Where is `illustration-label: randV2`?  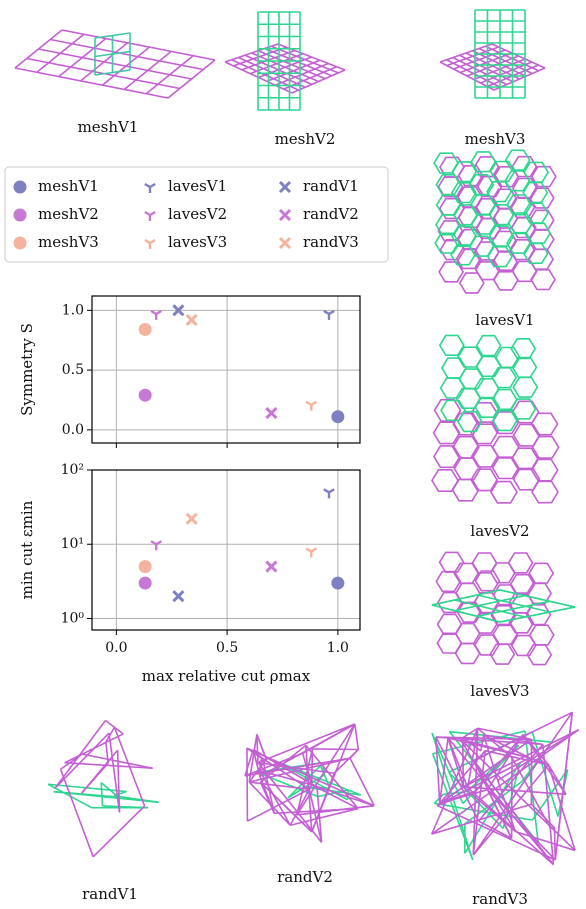 illustration-label: randV2 is located at coordinates (305, 877).